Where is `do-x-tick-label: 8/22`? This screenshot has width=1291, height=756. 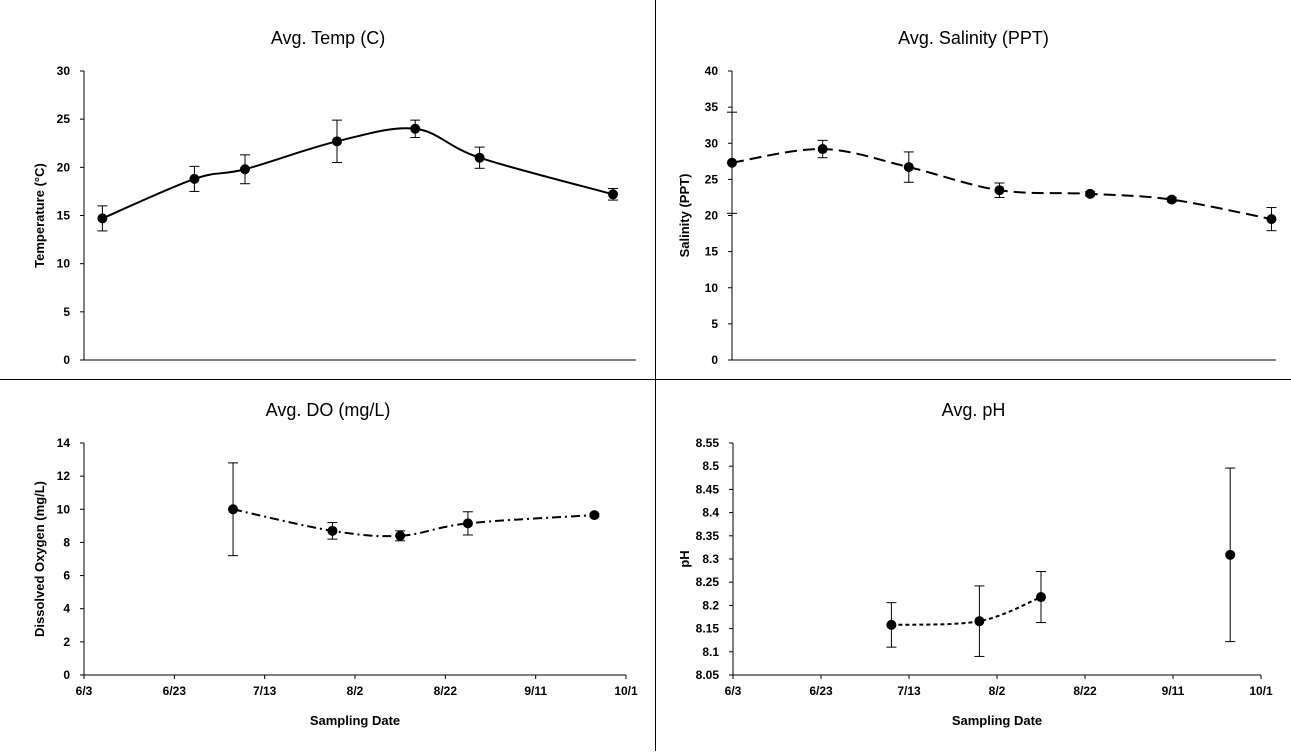
do-x-tick-label: 8/22 is located at coordinates (446, 691).